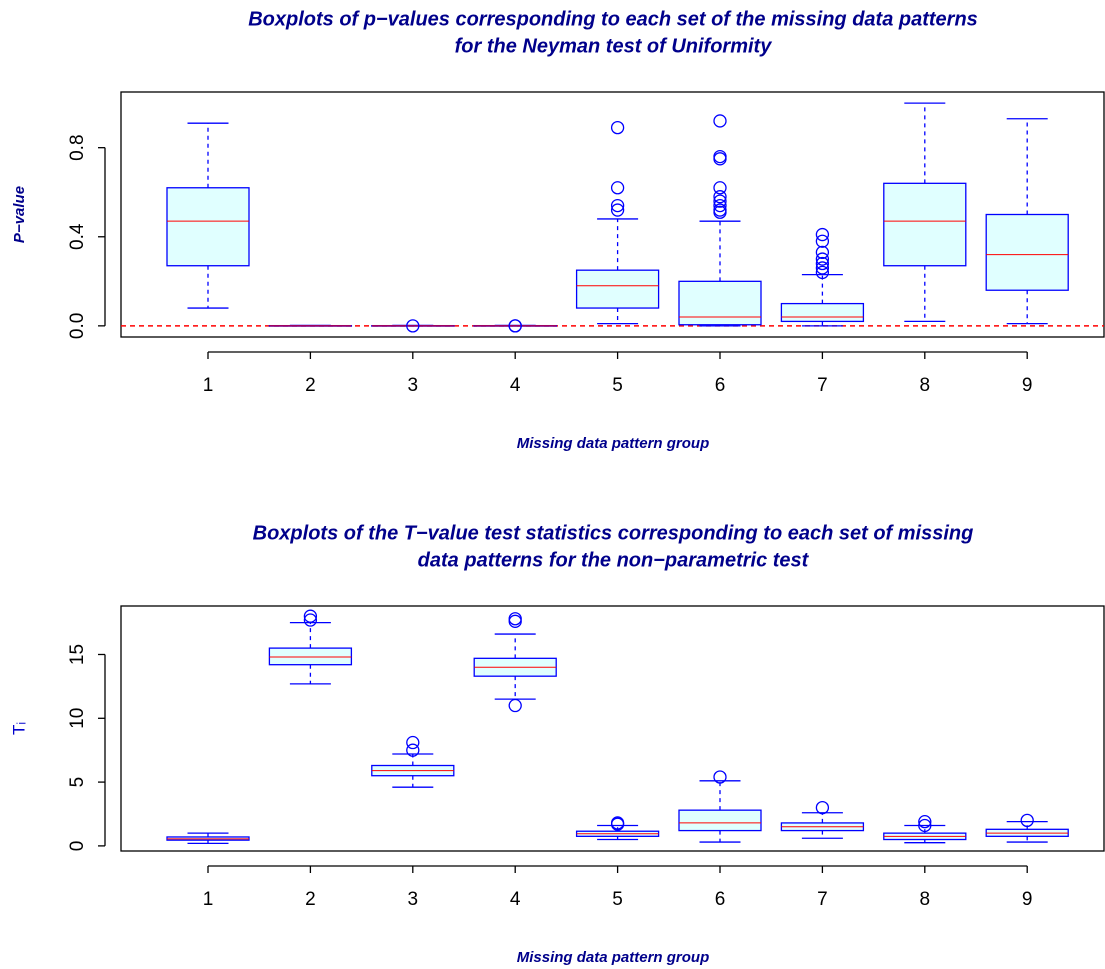 This screenshot has height=969, width=1105. I want to click on y-tick-label: 0.4, so click(77, 236).